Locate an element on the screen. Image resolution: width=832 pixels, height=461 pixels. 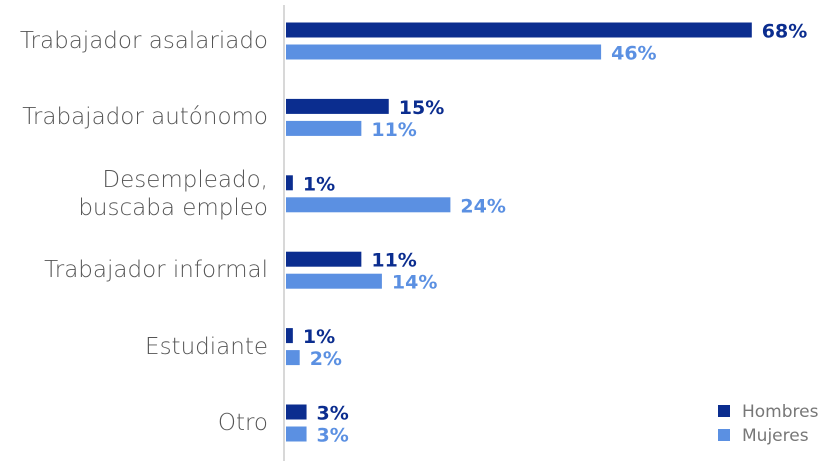
category-label: Trabajador informal is located at coordinates (156, 270).